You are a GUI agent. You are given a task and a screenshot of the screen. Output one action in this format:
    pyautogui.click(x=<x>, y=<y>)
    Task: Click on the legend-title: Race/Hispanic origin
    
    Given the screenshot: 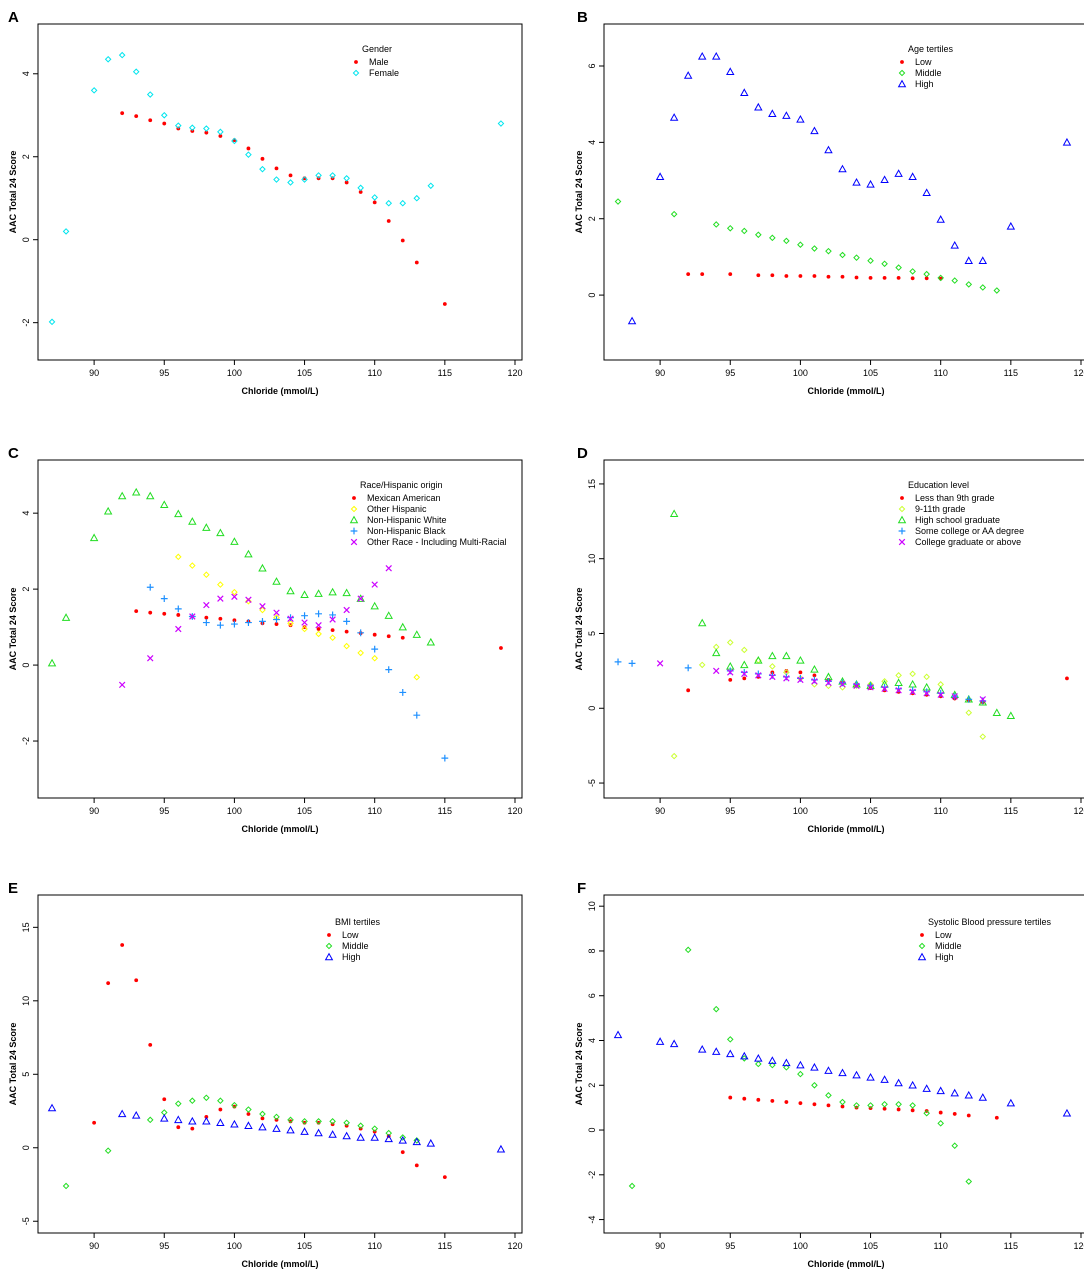 What is the action you would take?
    pyautogui.click(x=401, y=485)
    